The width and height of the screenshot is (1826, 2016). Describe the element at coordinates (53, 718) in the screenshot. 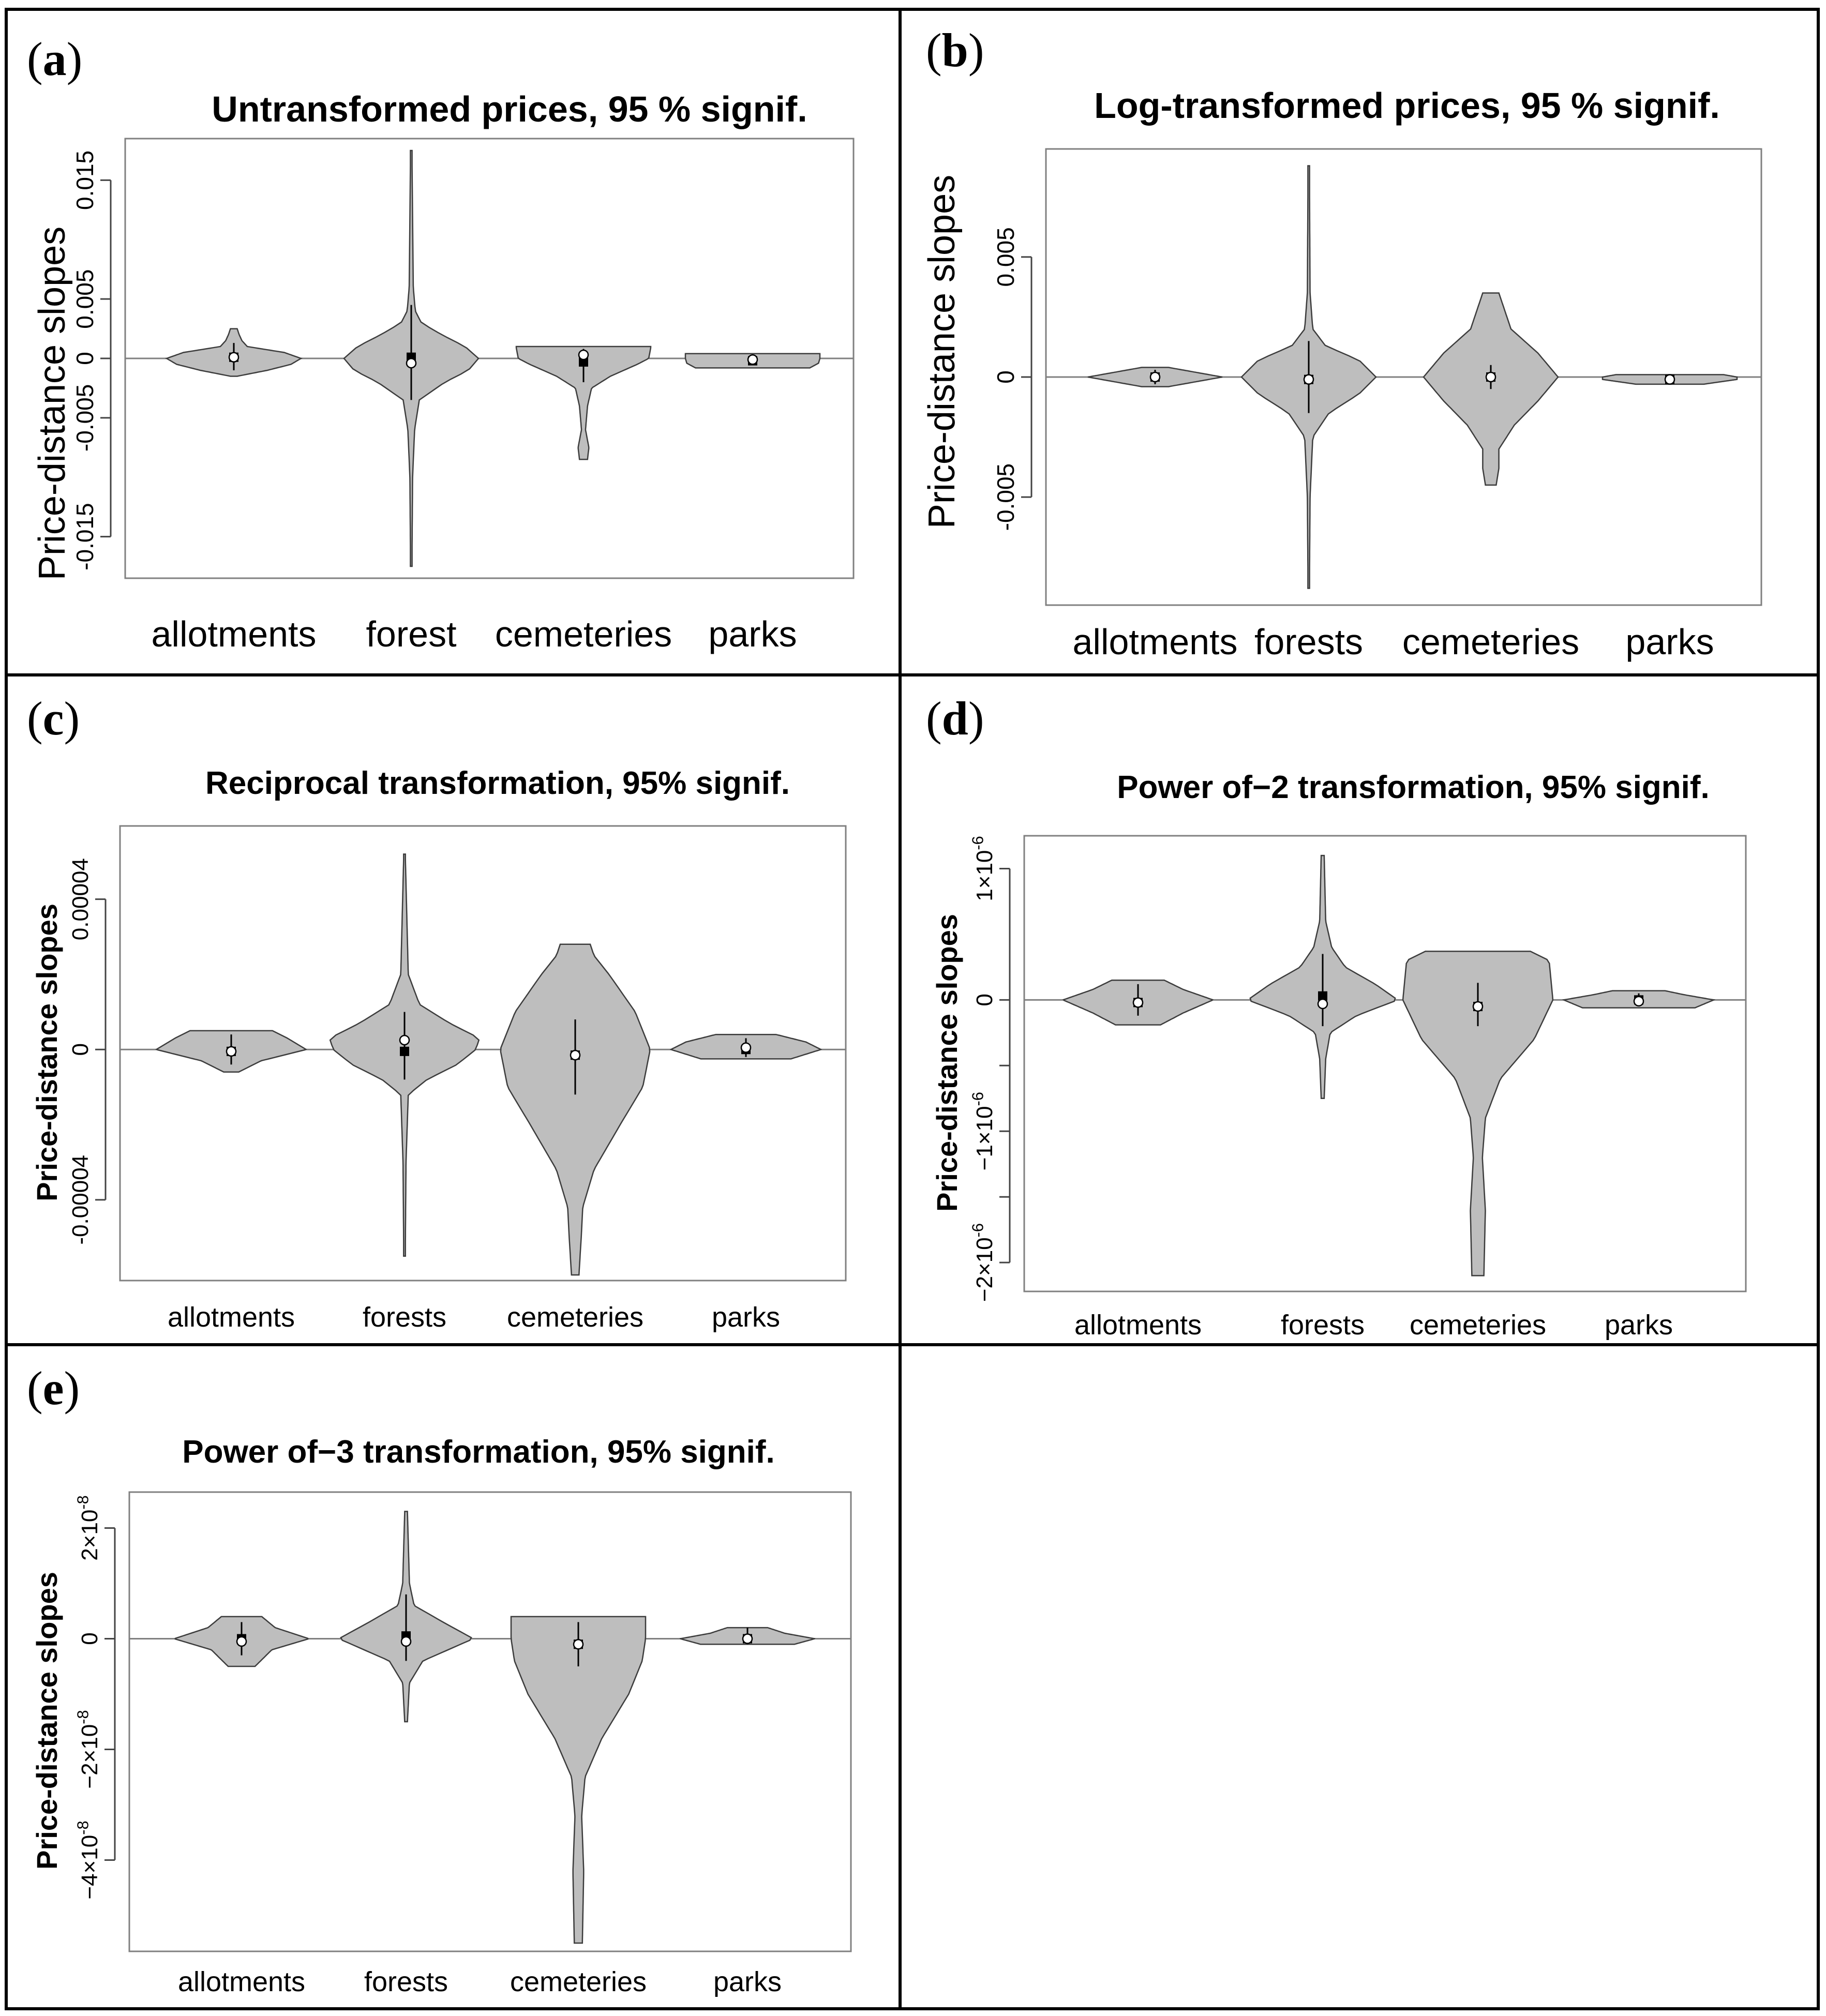

I see `panel-label: (c)` at that location.